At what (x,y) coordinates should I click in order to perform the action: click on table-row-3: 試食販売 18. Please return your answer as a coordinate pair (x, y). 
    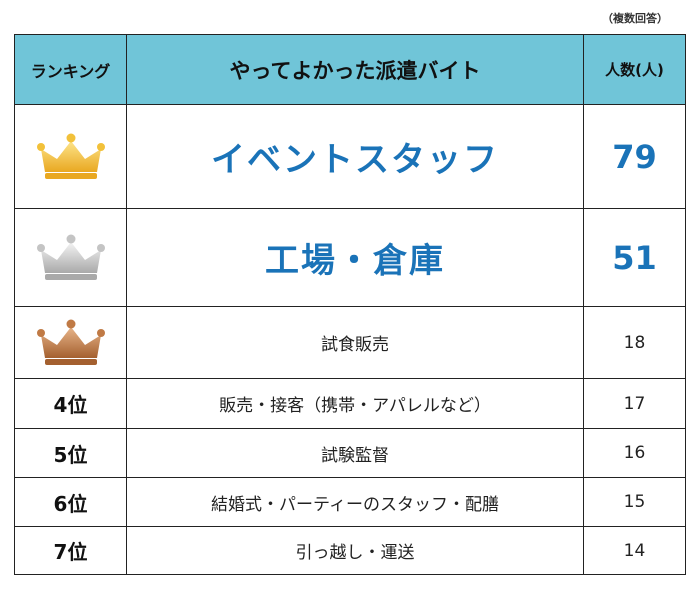
    Looking at the image, I should click on (350, 342).